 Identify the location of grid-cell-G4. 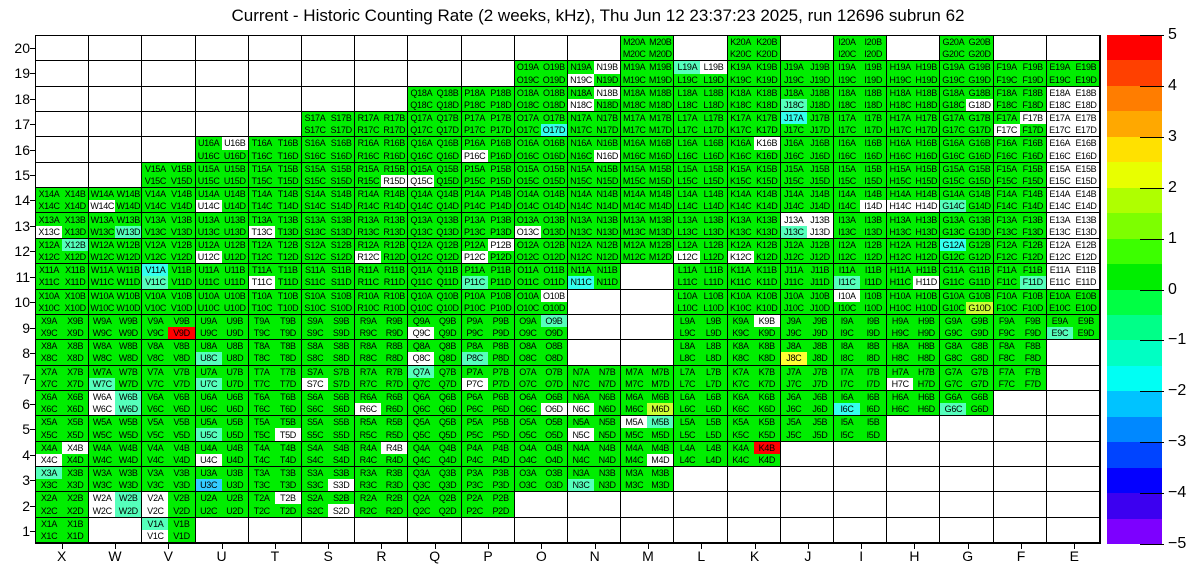
(967, 454).